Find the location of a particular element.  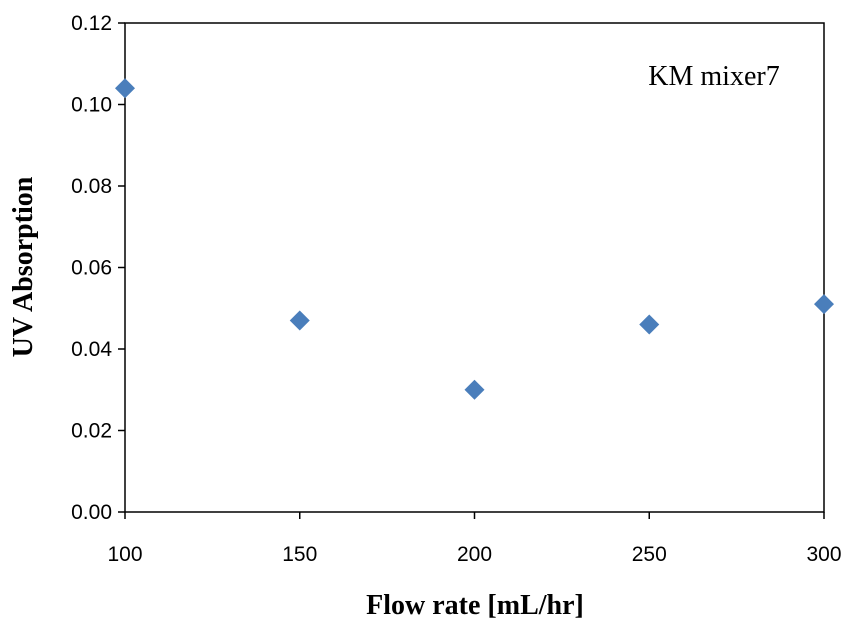

x-tick-label: 100 is located at coordinates (124, 554).